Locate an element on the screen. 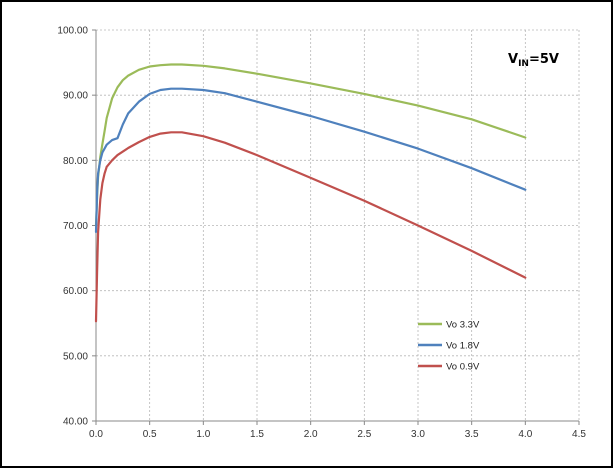 The image size is (613, 468). legend: Vo 3.3V Vo 1.8V Vo 0.9V is located at coordinates (449, 346).